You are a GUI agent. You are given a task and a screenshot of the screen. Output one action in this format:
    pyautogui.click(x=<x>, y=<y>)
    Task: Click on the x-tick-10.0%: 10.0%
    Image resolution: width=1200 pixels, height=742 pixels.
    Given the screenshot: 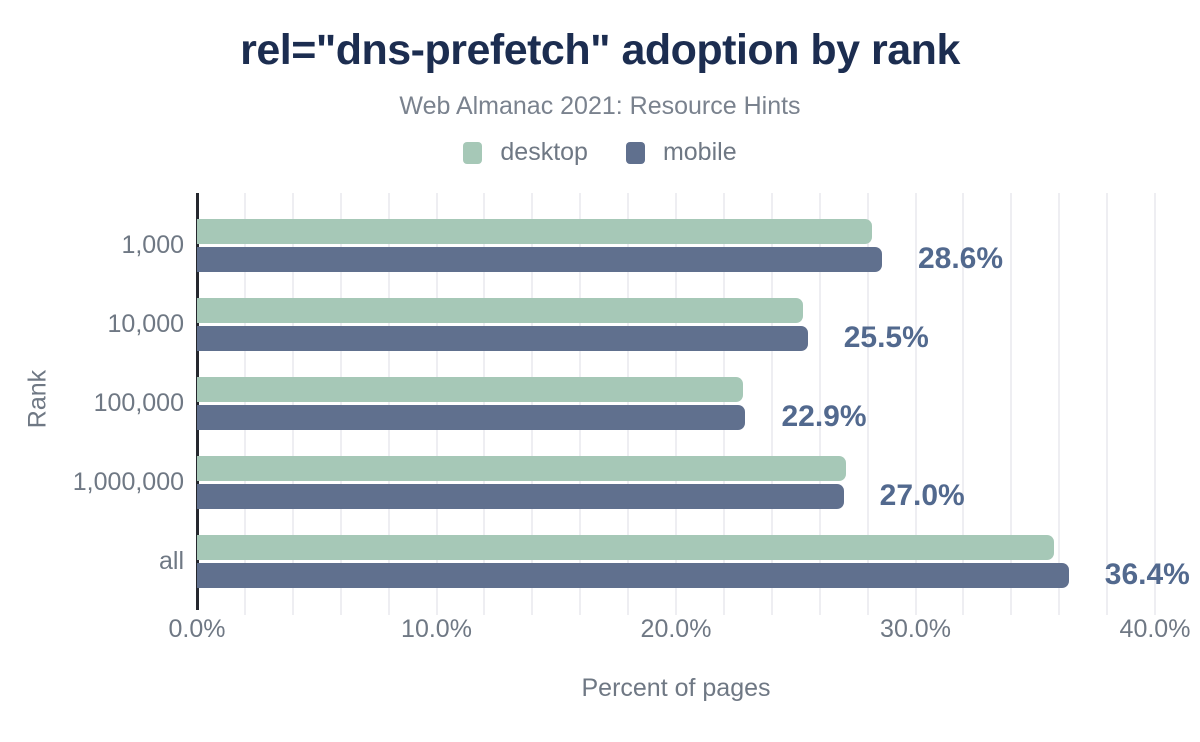 What is the action you would take?
    pyautogui.click(x=436, y=629)
    